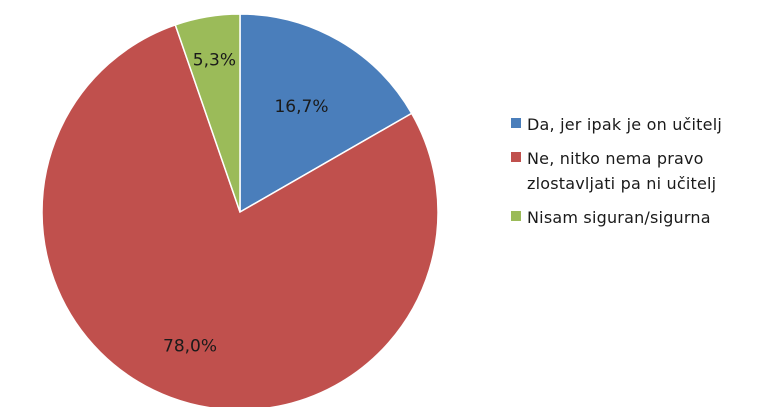 This screenshot has width=778, height=407. What do you see at coordinates (301, 107) in the screenshot?
I see `data-label-da: 16,7%` at bounding box center [301, 107].